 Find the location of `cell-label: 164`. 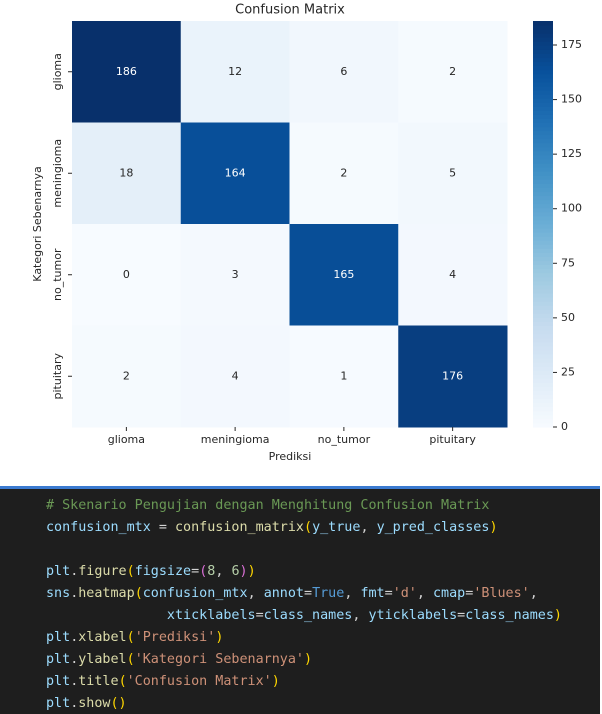

cell-label: 164 is located at coordinates (235, 172).